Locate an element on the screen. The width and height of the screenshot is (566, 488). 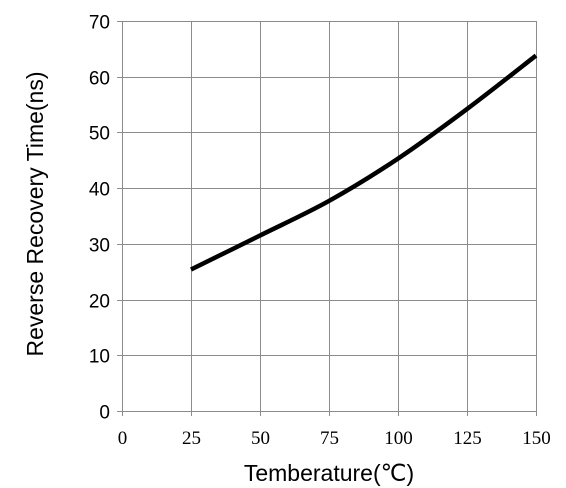
y-tick-label: 10 is located at coordinates (99, 357).